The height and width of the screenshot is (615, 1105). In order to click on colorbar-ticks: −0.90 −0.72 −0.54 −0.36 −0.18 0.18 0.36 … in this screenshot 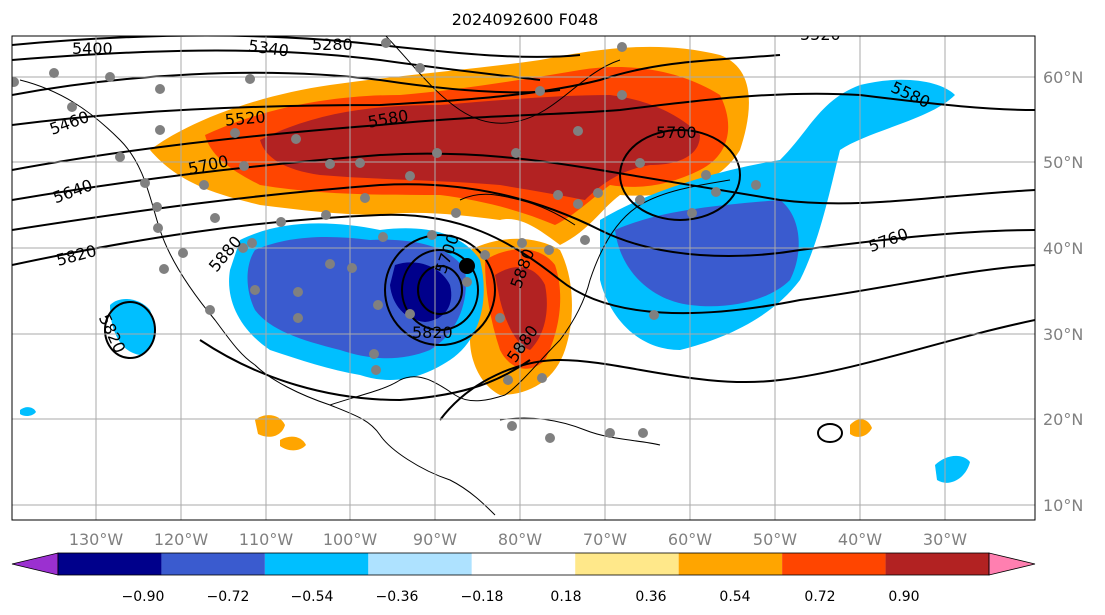, I will do `click(521, 597)`.